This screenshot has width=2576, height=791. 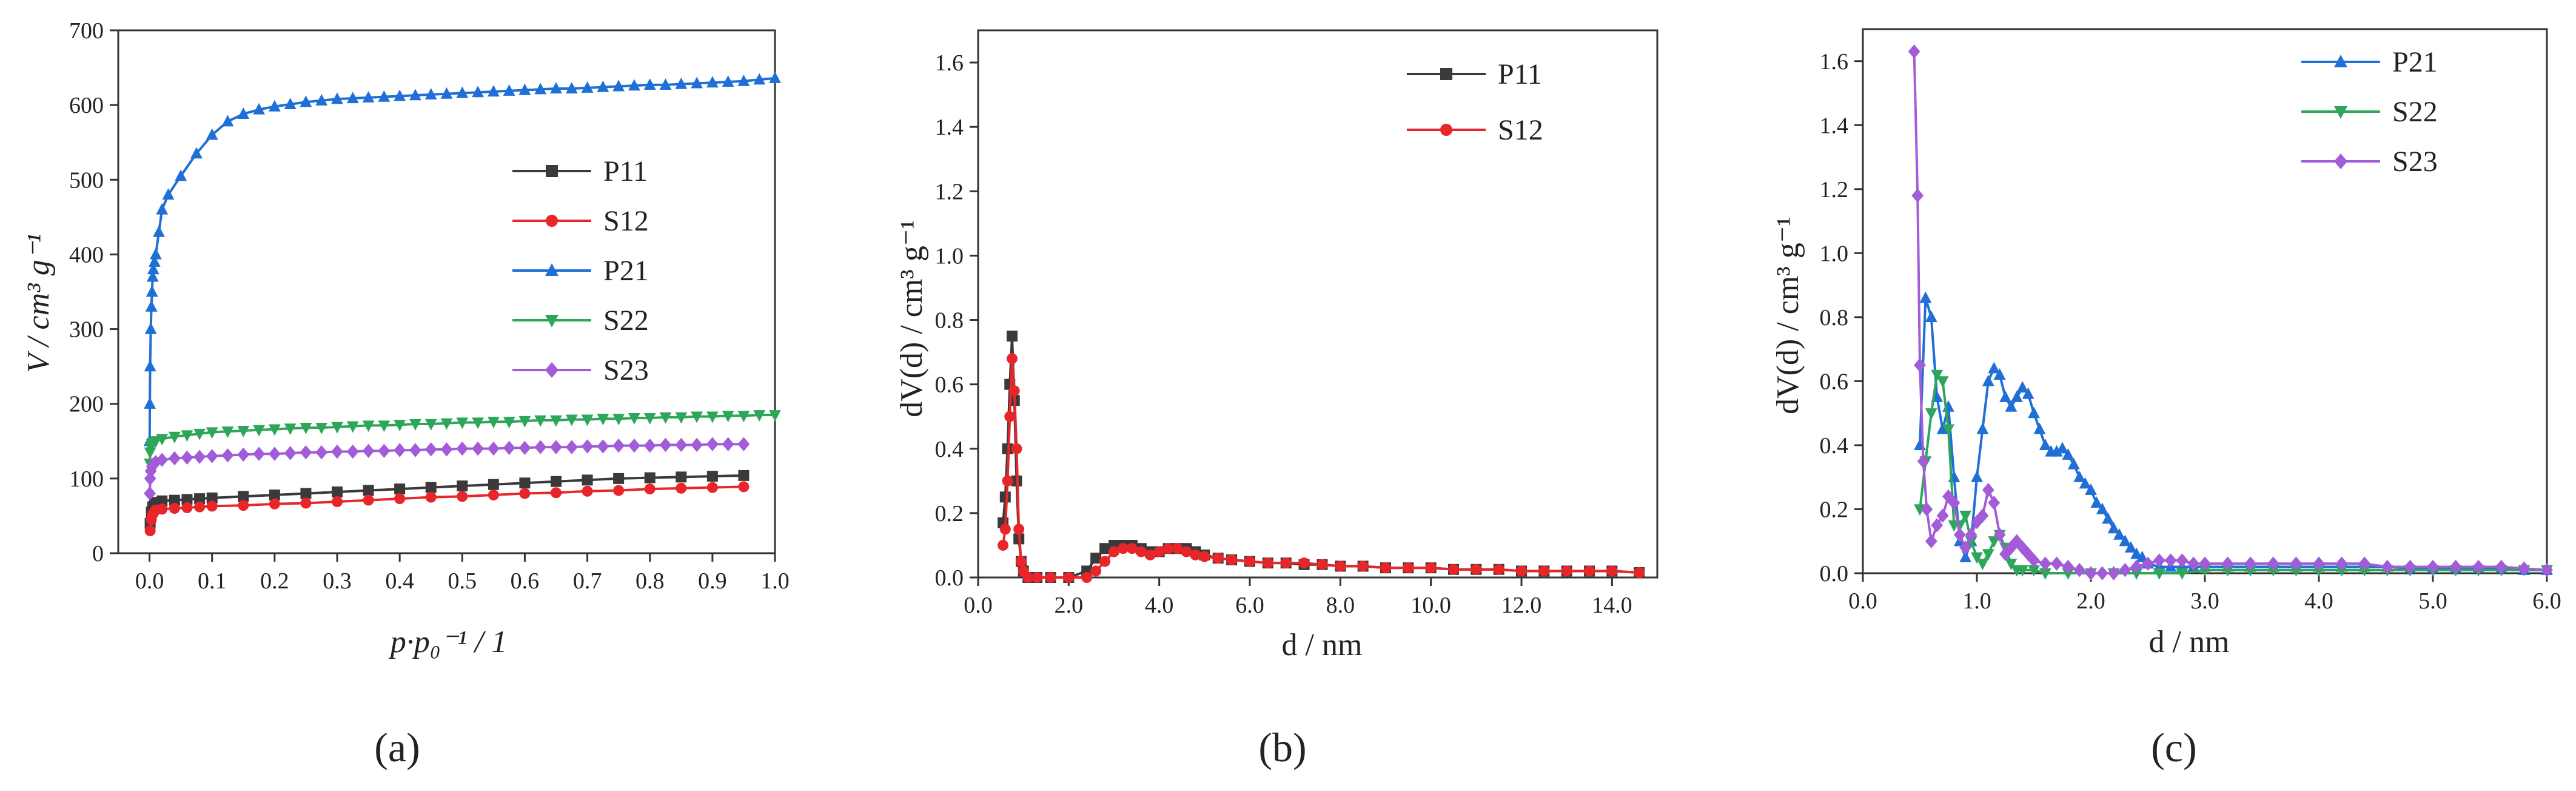 What do you see at coordinates (448, 642) in the screenshot?
I see `panel-a-x-axis-label: p·p₀⁻¹ / 1` at bounding box center [448, 642].